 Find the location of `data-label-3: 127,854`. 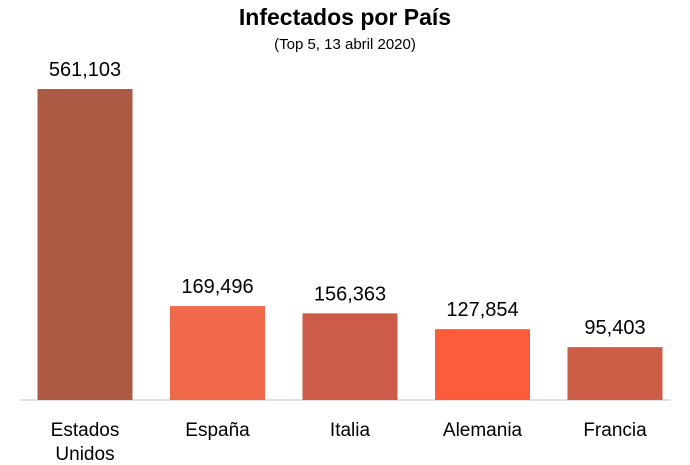

data-label-3: 127,854 is located at coordinates (482, 310).